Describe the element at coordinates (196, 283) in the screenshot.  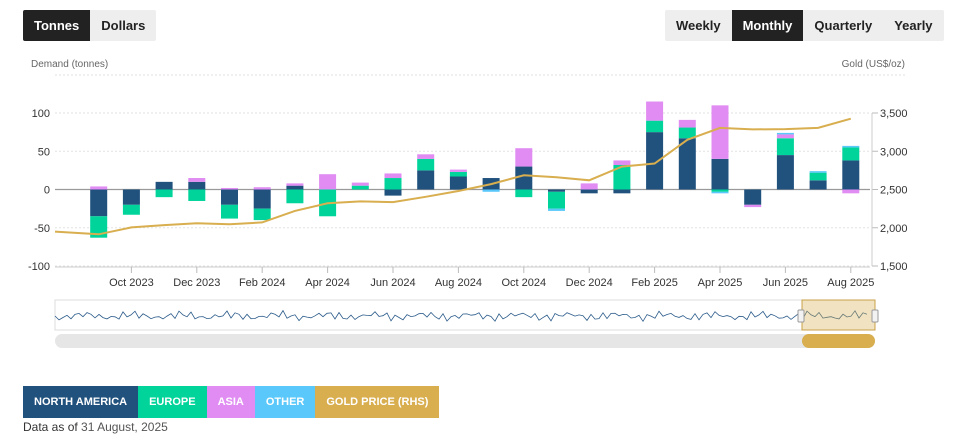
I see `x-tick-label: Dec 2023` at that location.